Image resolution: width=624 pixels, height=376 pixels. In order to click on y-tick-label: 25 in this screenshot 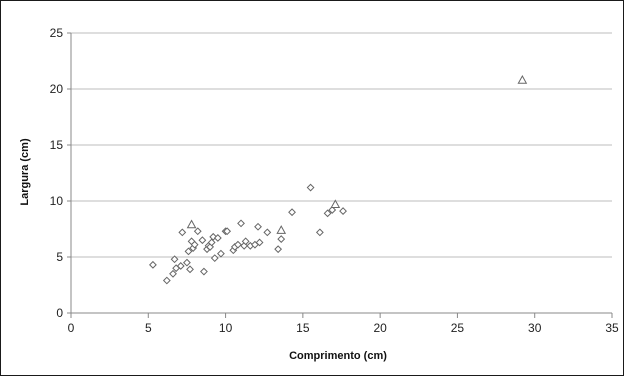, I will do `click(57, 33)`.